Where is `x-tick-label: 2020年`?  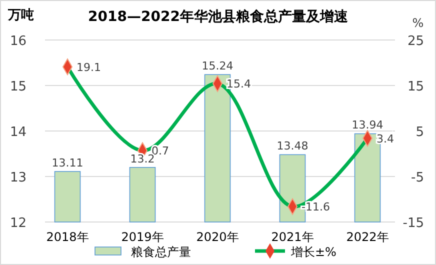 x-tick-label: 2020年 is located at coordinates (217, 237).